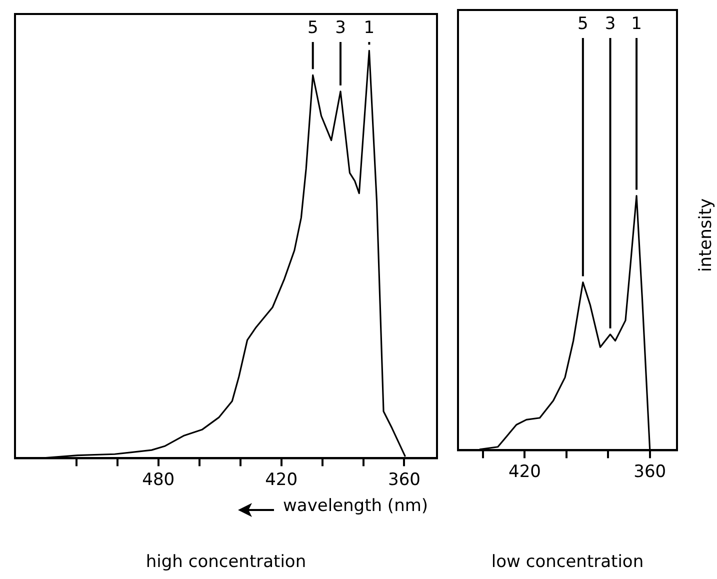 The width and height of the screenshot is (717, 579). I want to click on x-tick-label: 480, so click(158, 480).